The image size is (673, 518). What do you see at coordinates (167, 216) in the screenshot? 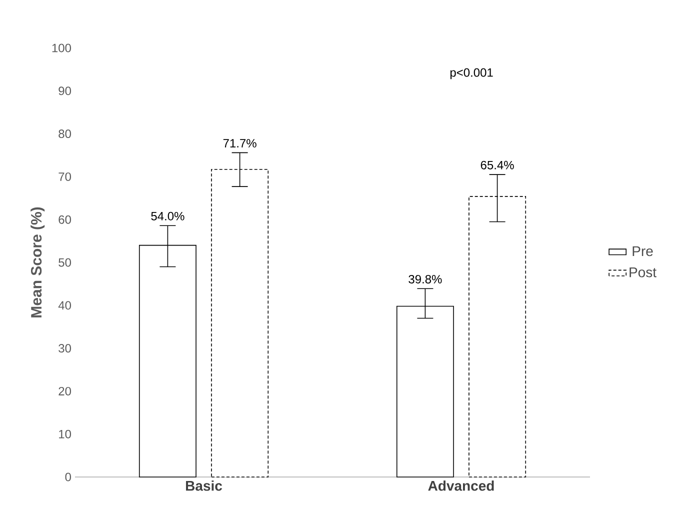
I see `data-label: 54.0%` at bounding box center [167, 216].